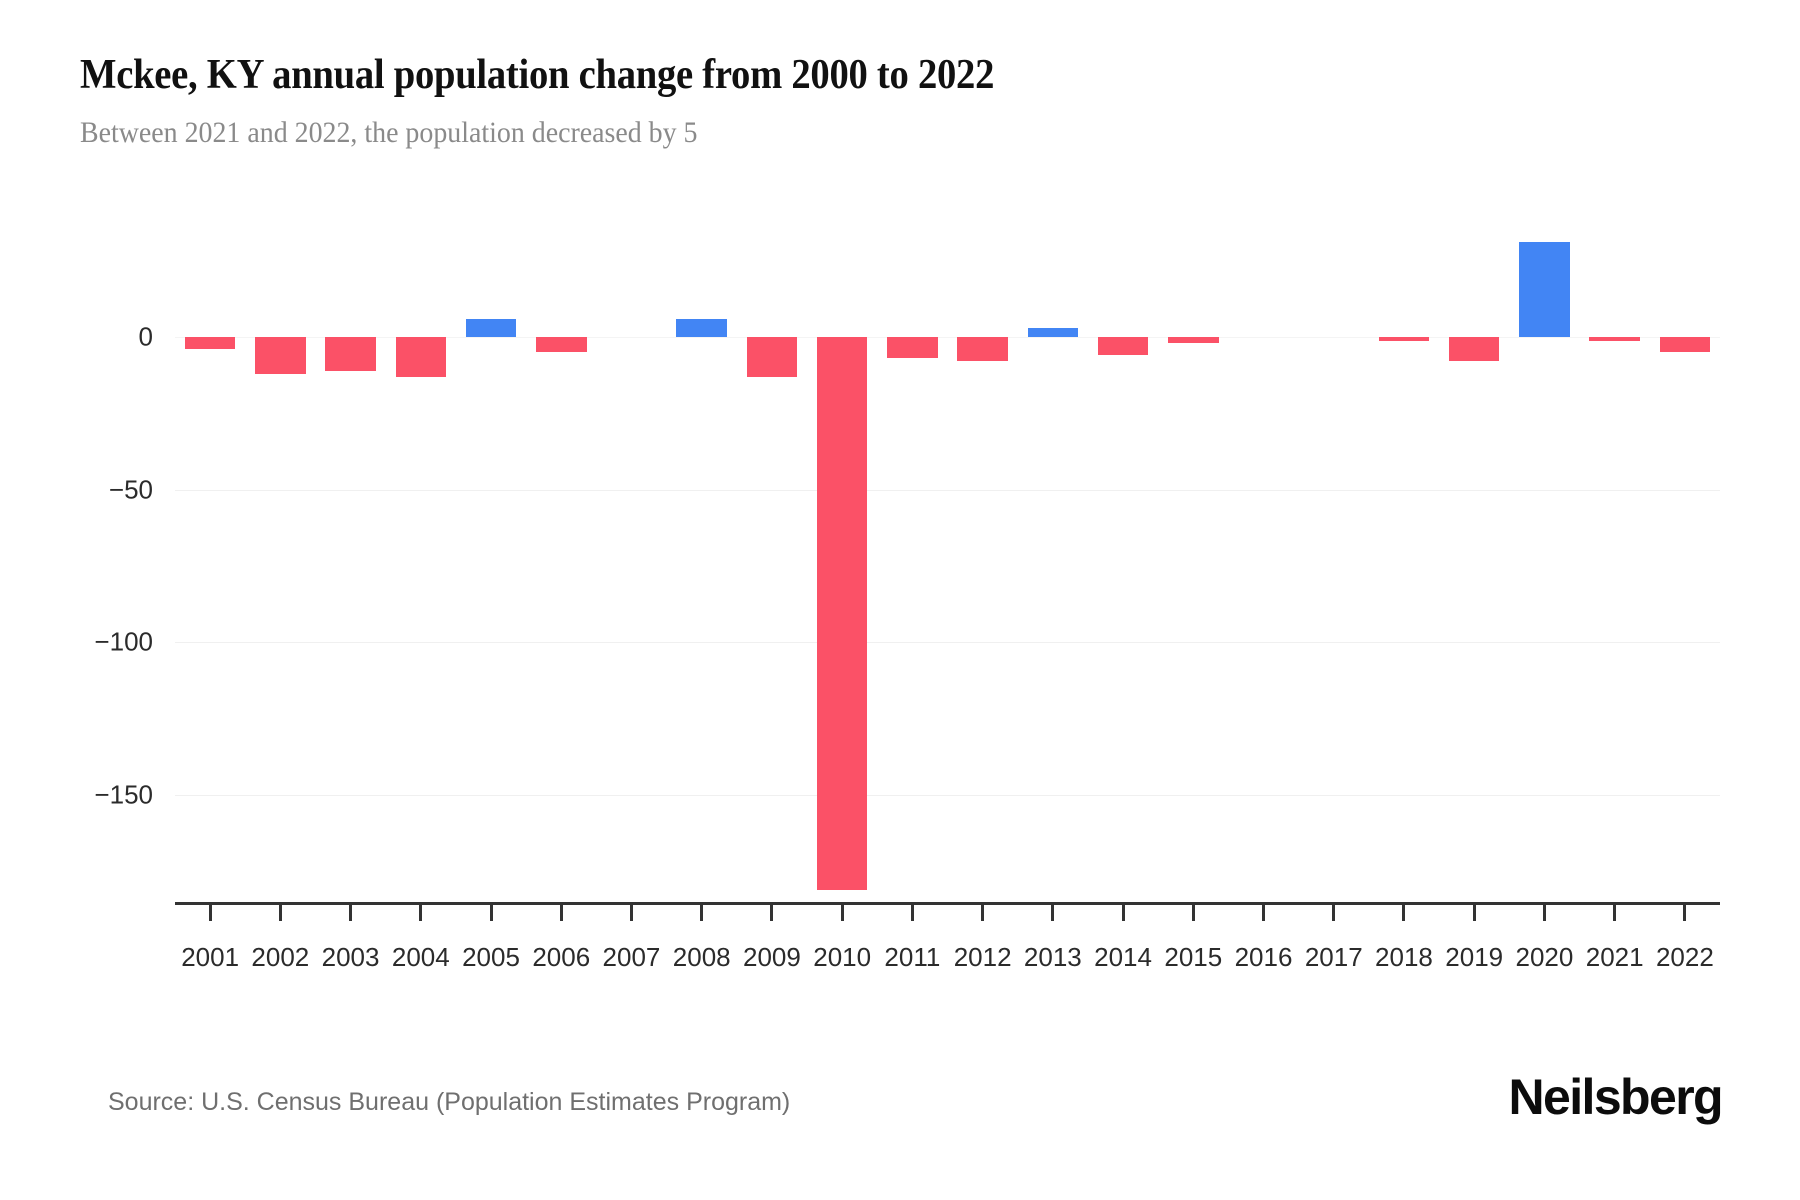 The image size is (1800, 1200). Describe the element at coordinates (350, 957) in the screenshot. I see `x-axis-tick-label: 2003` at that location.